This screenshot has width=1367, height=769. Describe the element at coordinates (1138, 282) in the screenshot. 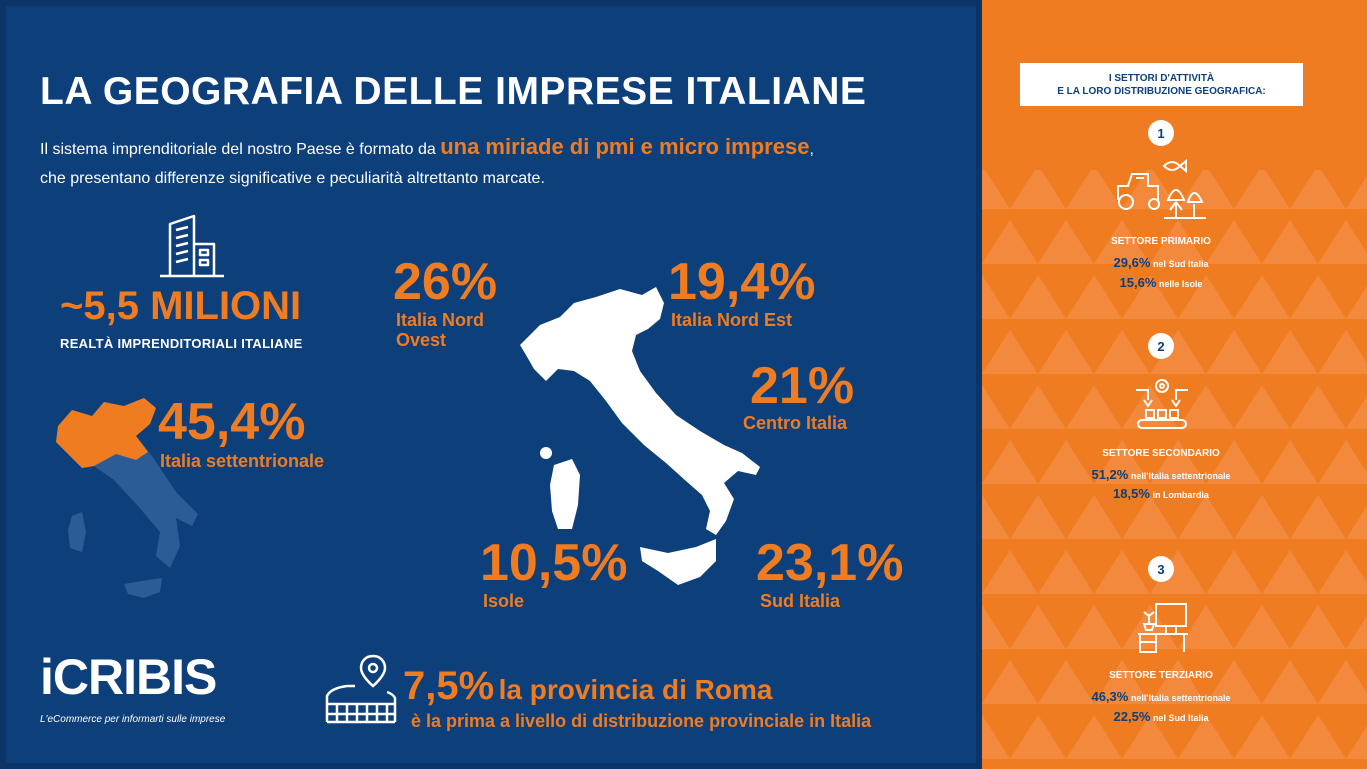

I see `sector-1-stat-2-value: 15,6%` at that location.